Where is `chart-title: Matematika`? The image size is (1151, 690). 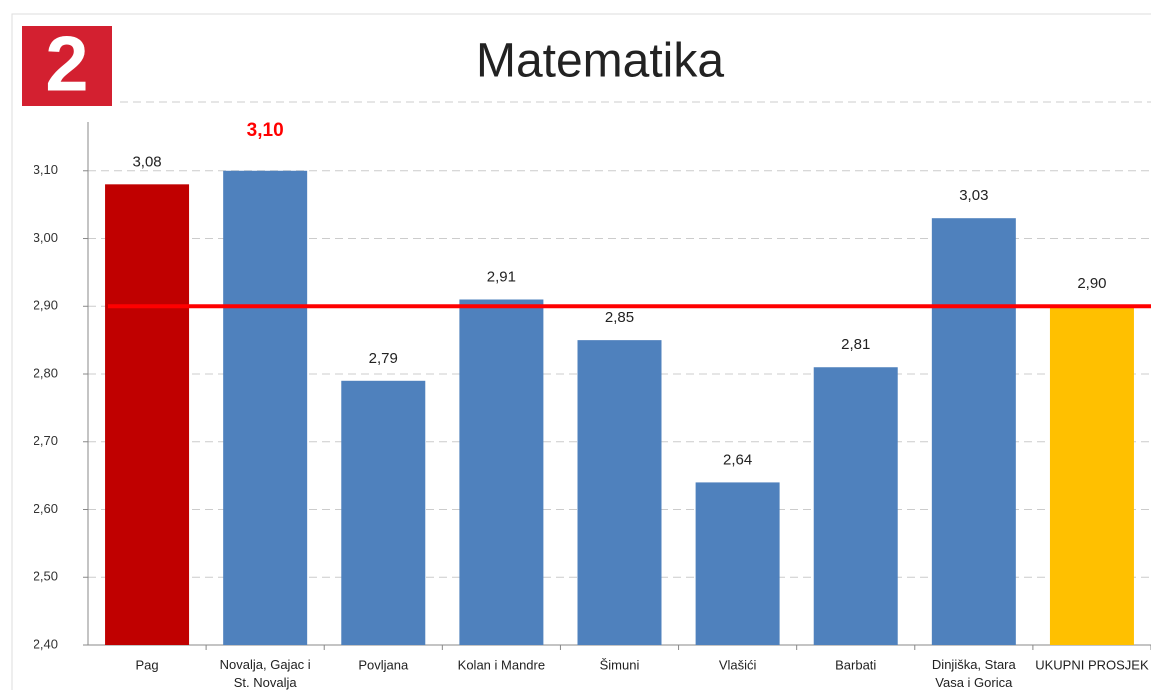 chart-title: Matematika is located at coordinates (600, 61).